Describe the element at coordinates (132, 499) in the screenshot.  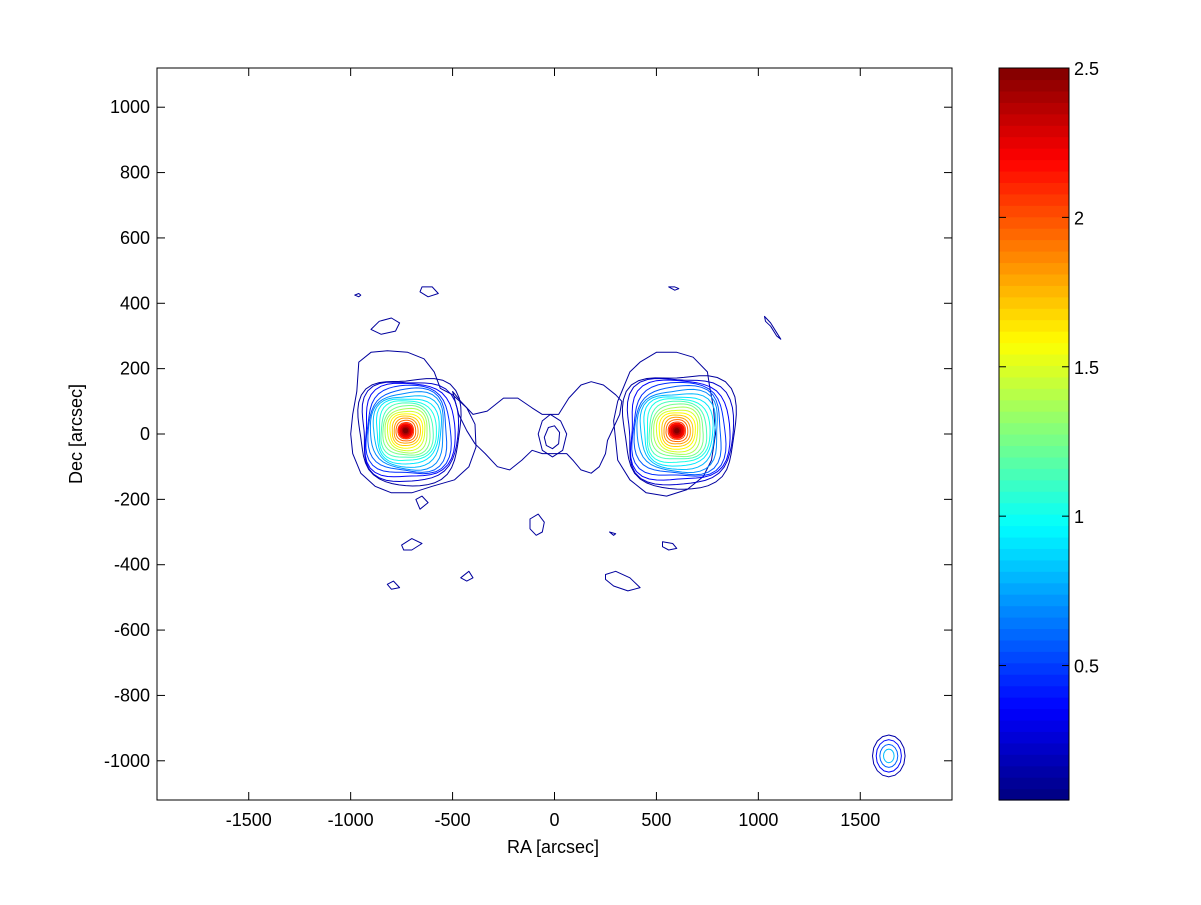
I see `y-tick-label: -200` at that location.